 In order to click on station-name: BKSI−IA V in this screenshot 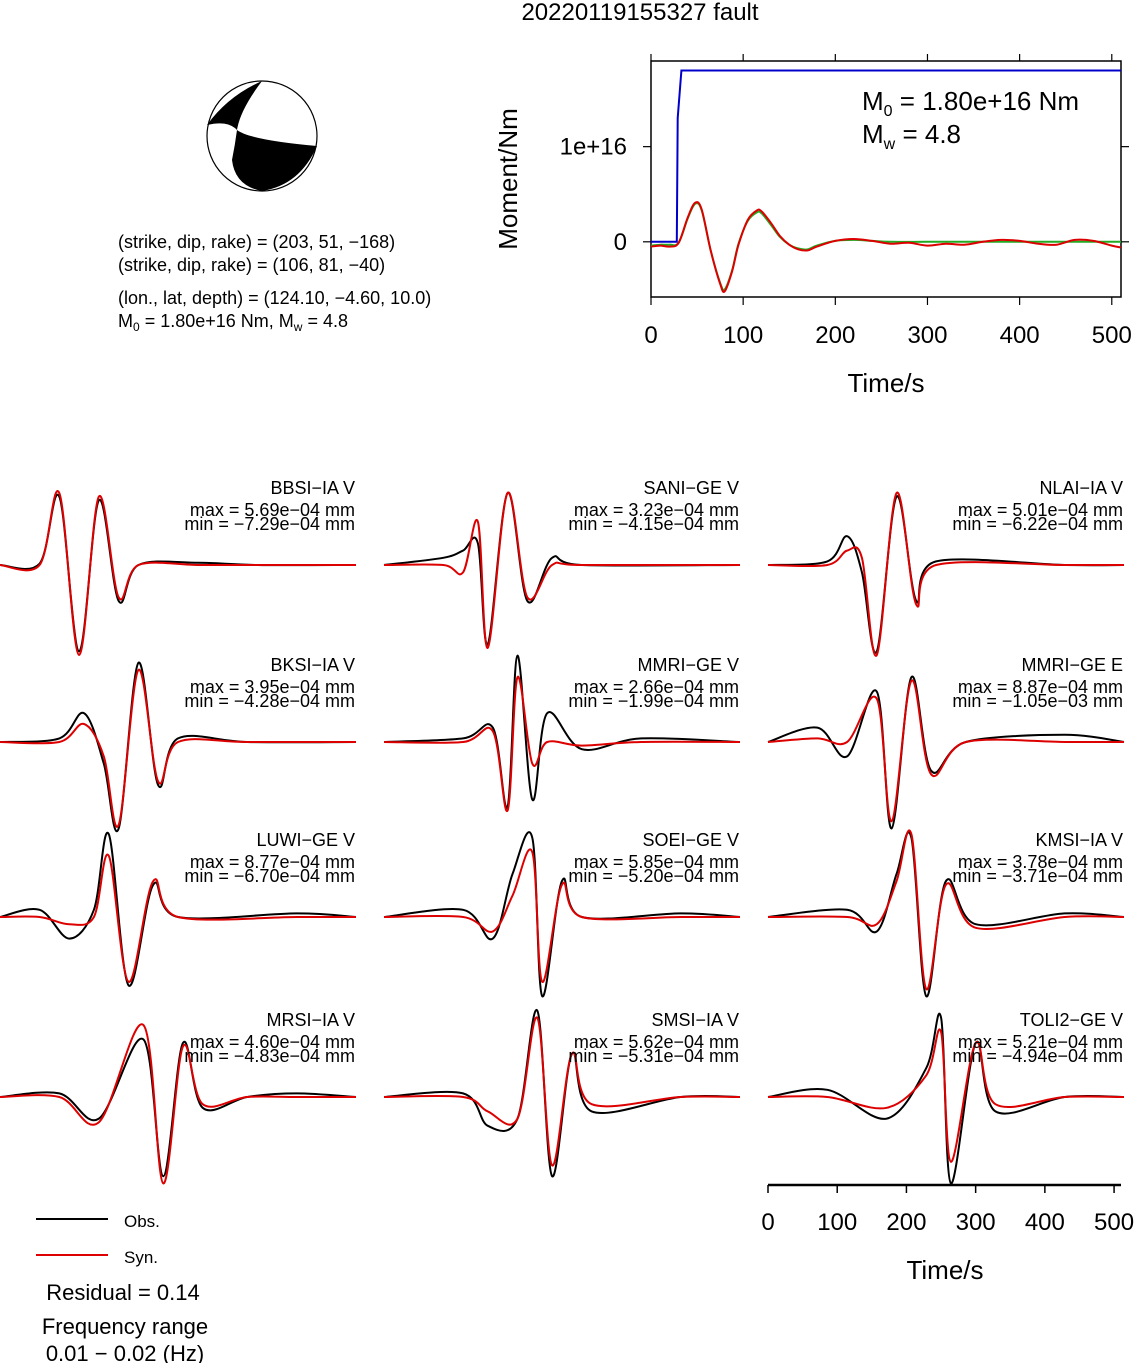, I will do `click(312, 665)`.